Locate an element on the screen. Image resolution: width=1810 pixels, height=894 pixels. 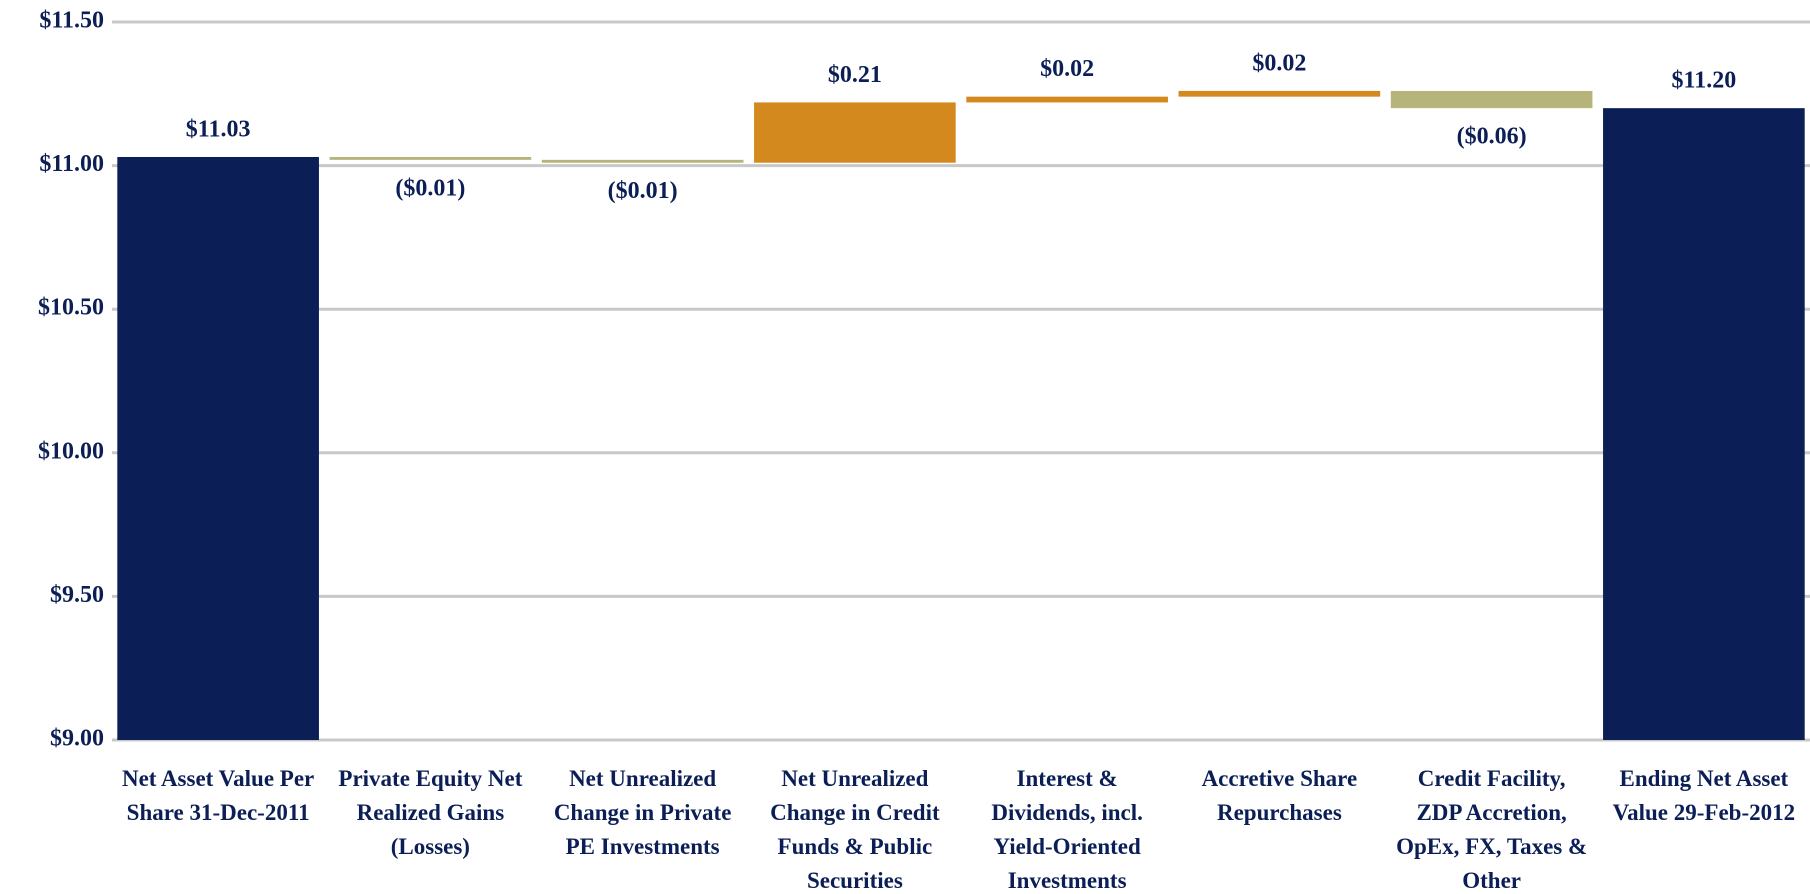
value-label: $11.20 is located at coordinates (1704, 81).